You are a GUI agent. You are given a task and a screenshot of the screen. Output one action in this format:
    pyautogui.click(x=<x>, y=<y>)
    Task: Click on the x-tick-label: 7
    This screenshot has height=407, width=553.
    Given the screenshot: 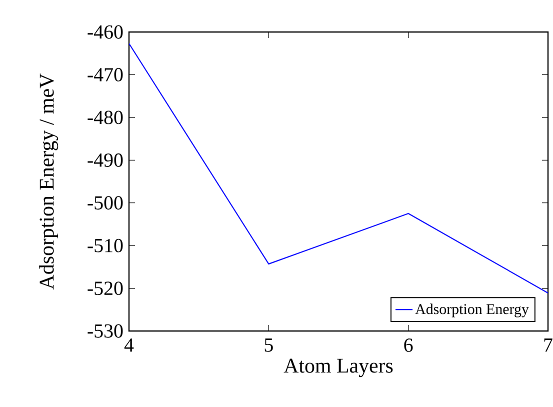 What is the action you would take?
    pyautogui.click(x=548, y=345)
    